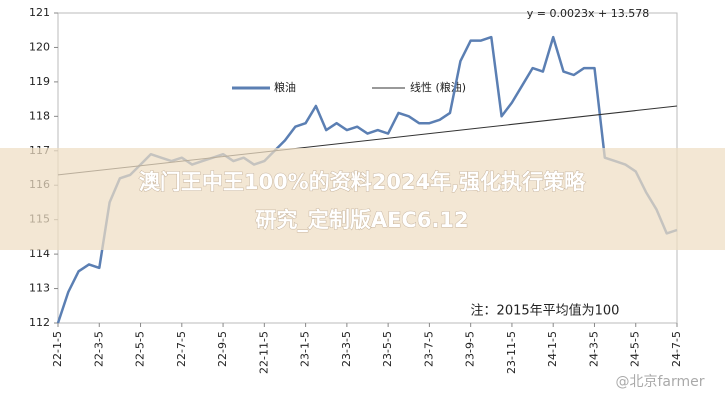  Describe the element at coordinates (593, 349) in the screenshot. I see `x-tick-label: 24-3-5` at that location.